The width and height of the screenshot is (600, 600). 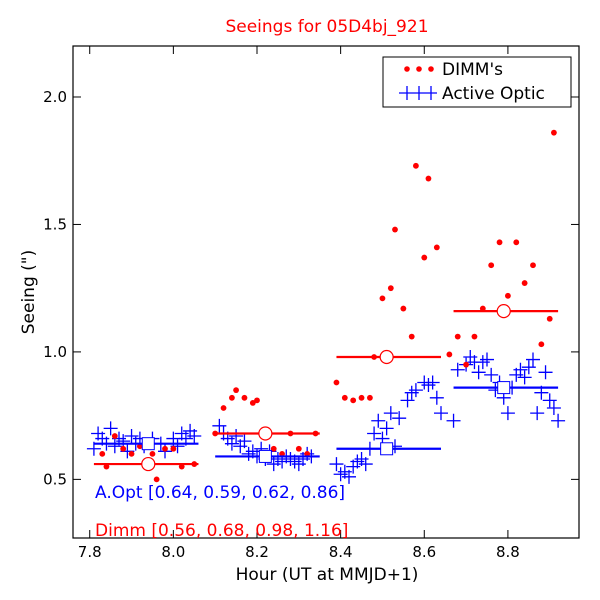 What do you see at coordinates (55, 479) in the screenshot?
I see `y-tick-label: 0.5` at bounding box center [55, 479].